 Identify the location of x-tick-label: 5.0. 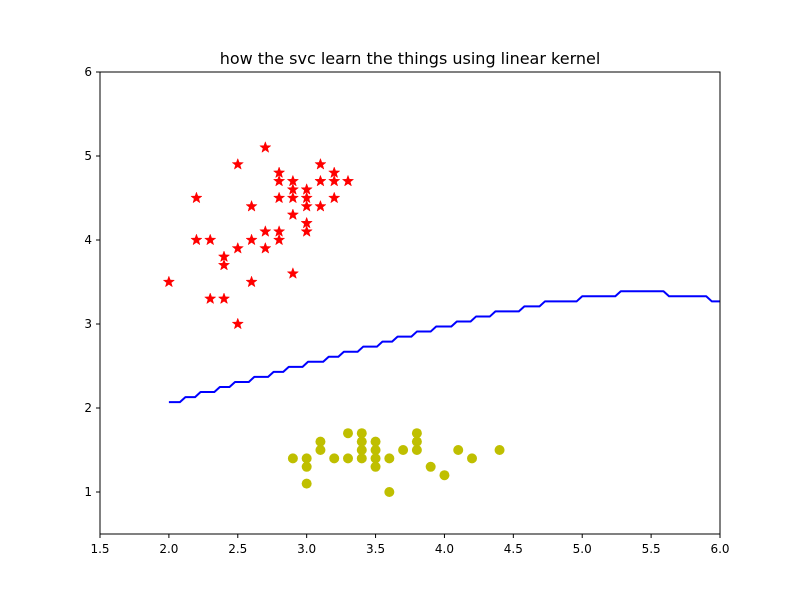
(582, 549).